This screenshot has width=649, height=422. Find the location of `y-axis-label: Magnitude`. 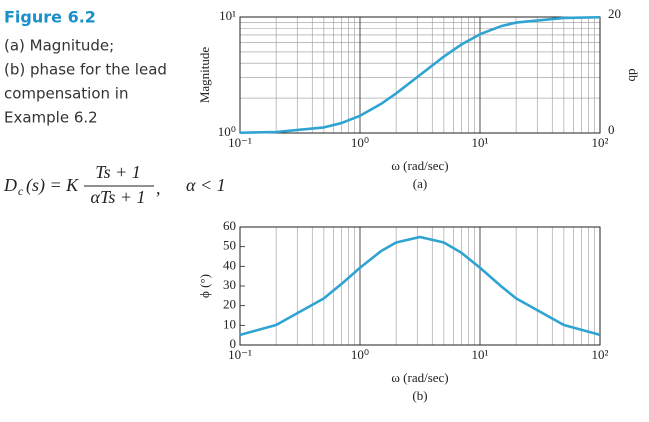

y-axis-label: Magnitude is located at coordinates (204, 75).